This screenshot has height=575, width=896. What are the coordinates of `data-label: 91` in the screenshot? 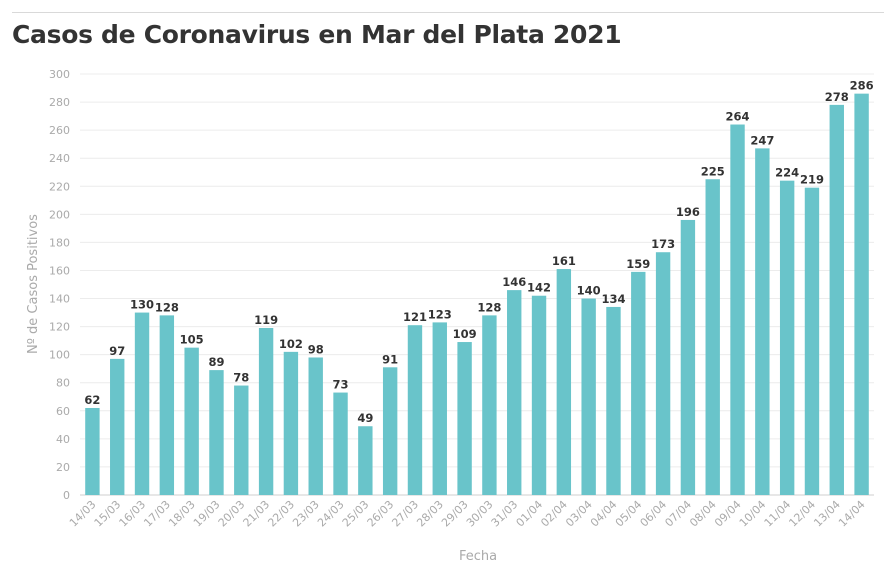 It's located at (390, 359).